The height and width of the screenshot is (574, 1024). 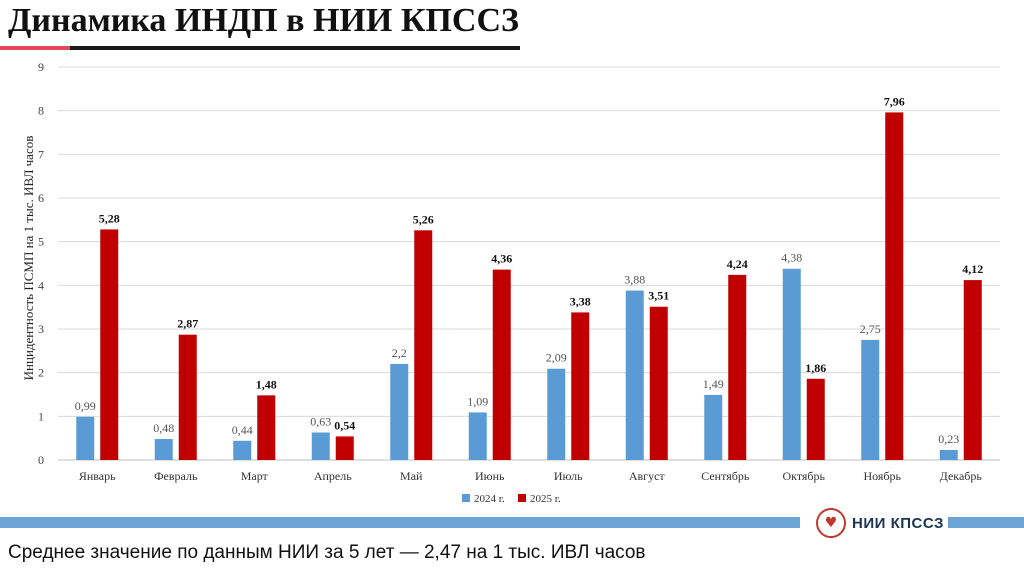 I want to click on x-tick-label: Ноябрь, so click(x=882, y=476).